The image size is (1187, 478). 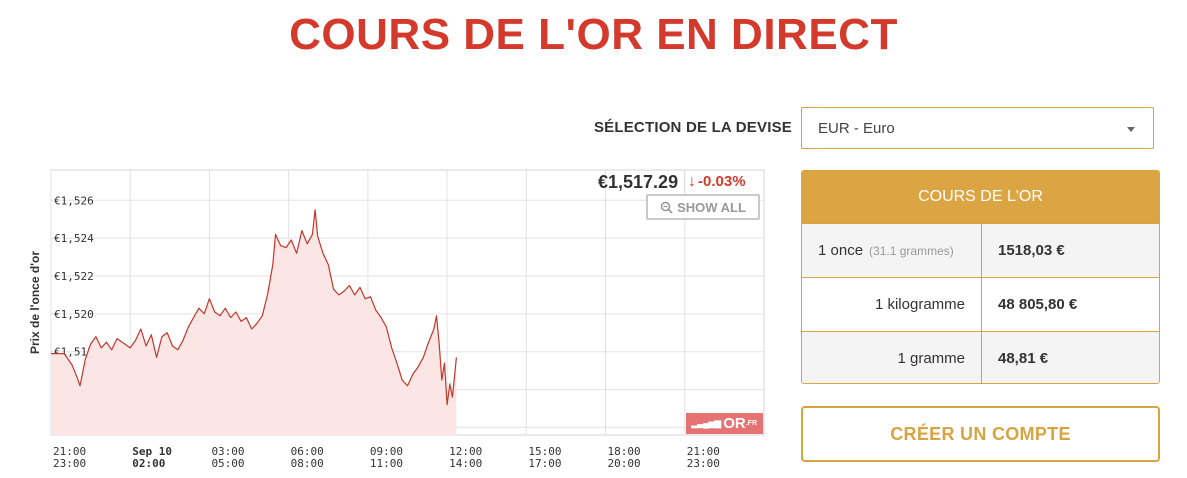 I want to click on rate-unit-cell: 1 once (31.1 grammes), so click(x=892, y=250).